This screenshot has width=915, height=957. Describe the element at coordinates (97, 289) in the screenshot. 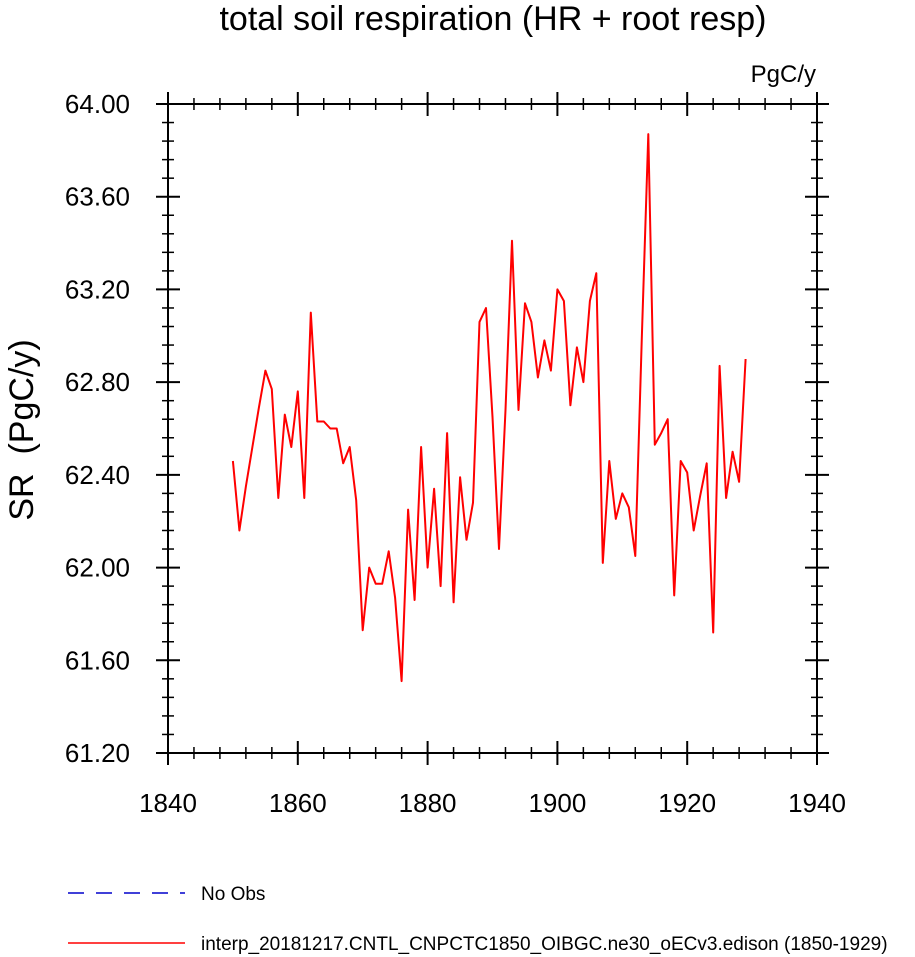

I see `y-tick-label: 63.20` at that location.